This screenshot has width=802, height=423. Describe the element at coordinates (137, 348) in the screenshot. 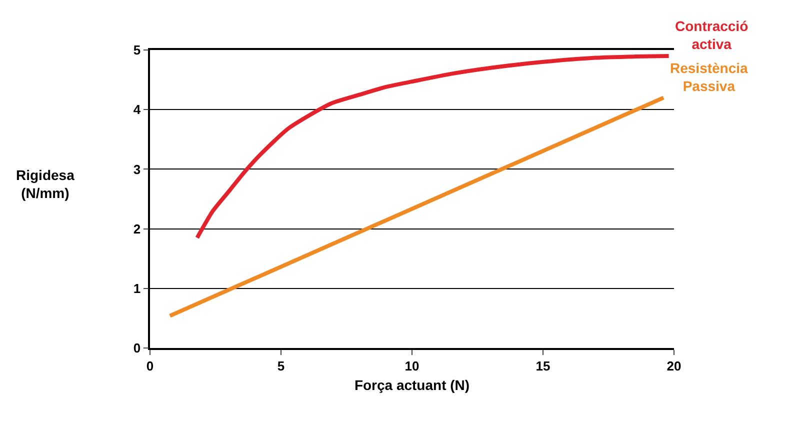

I see `y-tick-label: 0` at that location.